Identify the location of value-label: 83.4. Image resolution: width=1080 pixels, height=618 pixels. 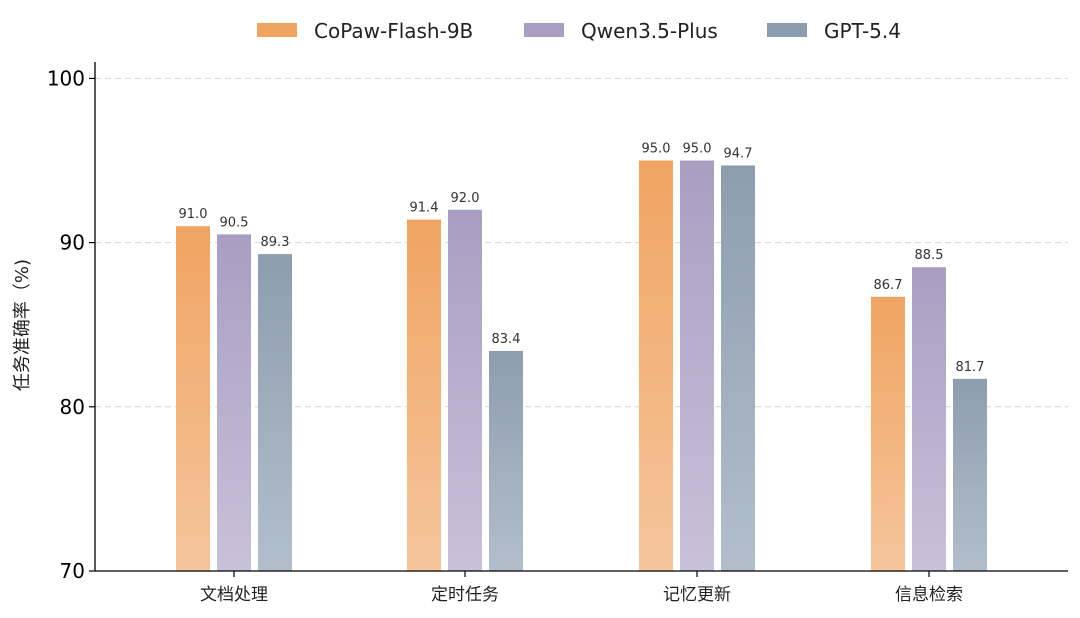
(506, 339).